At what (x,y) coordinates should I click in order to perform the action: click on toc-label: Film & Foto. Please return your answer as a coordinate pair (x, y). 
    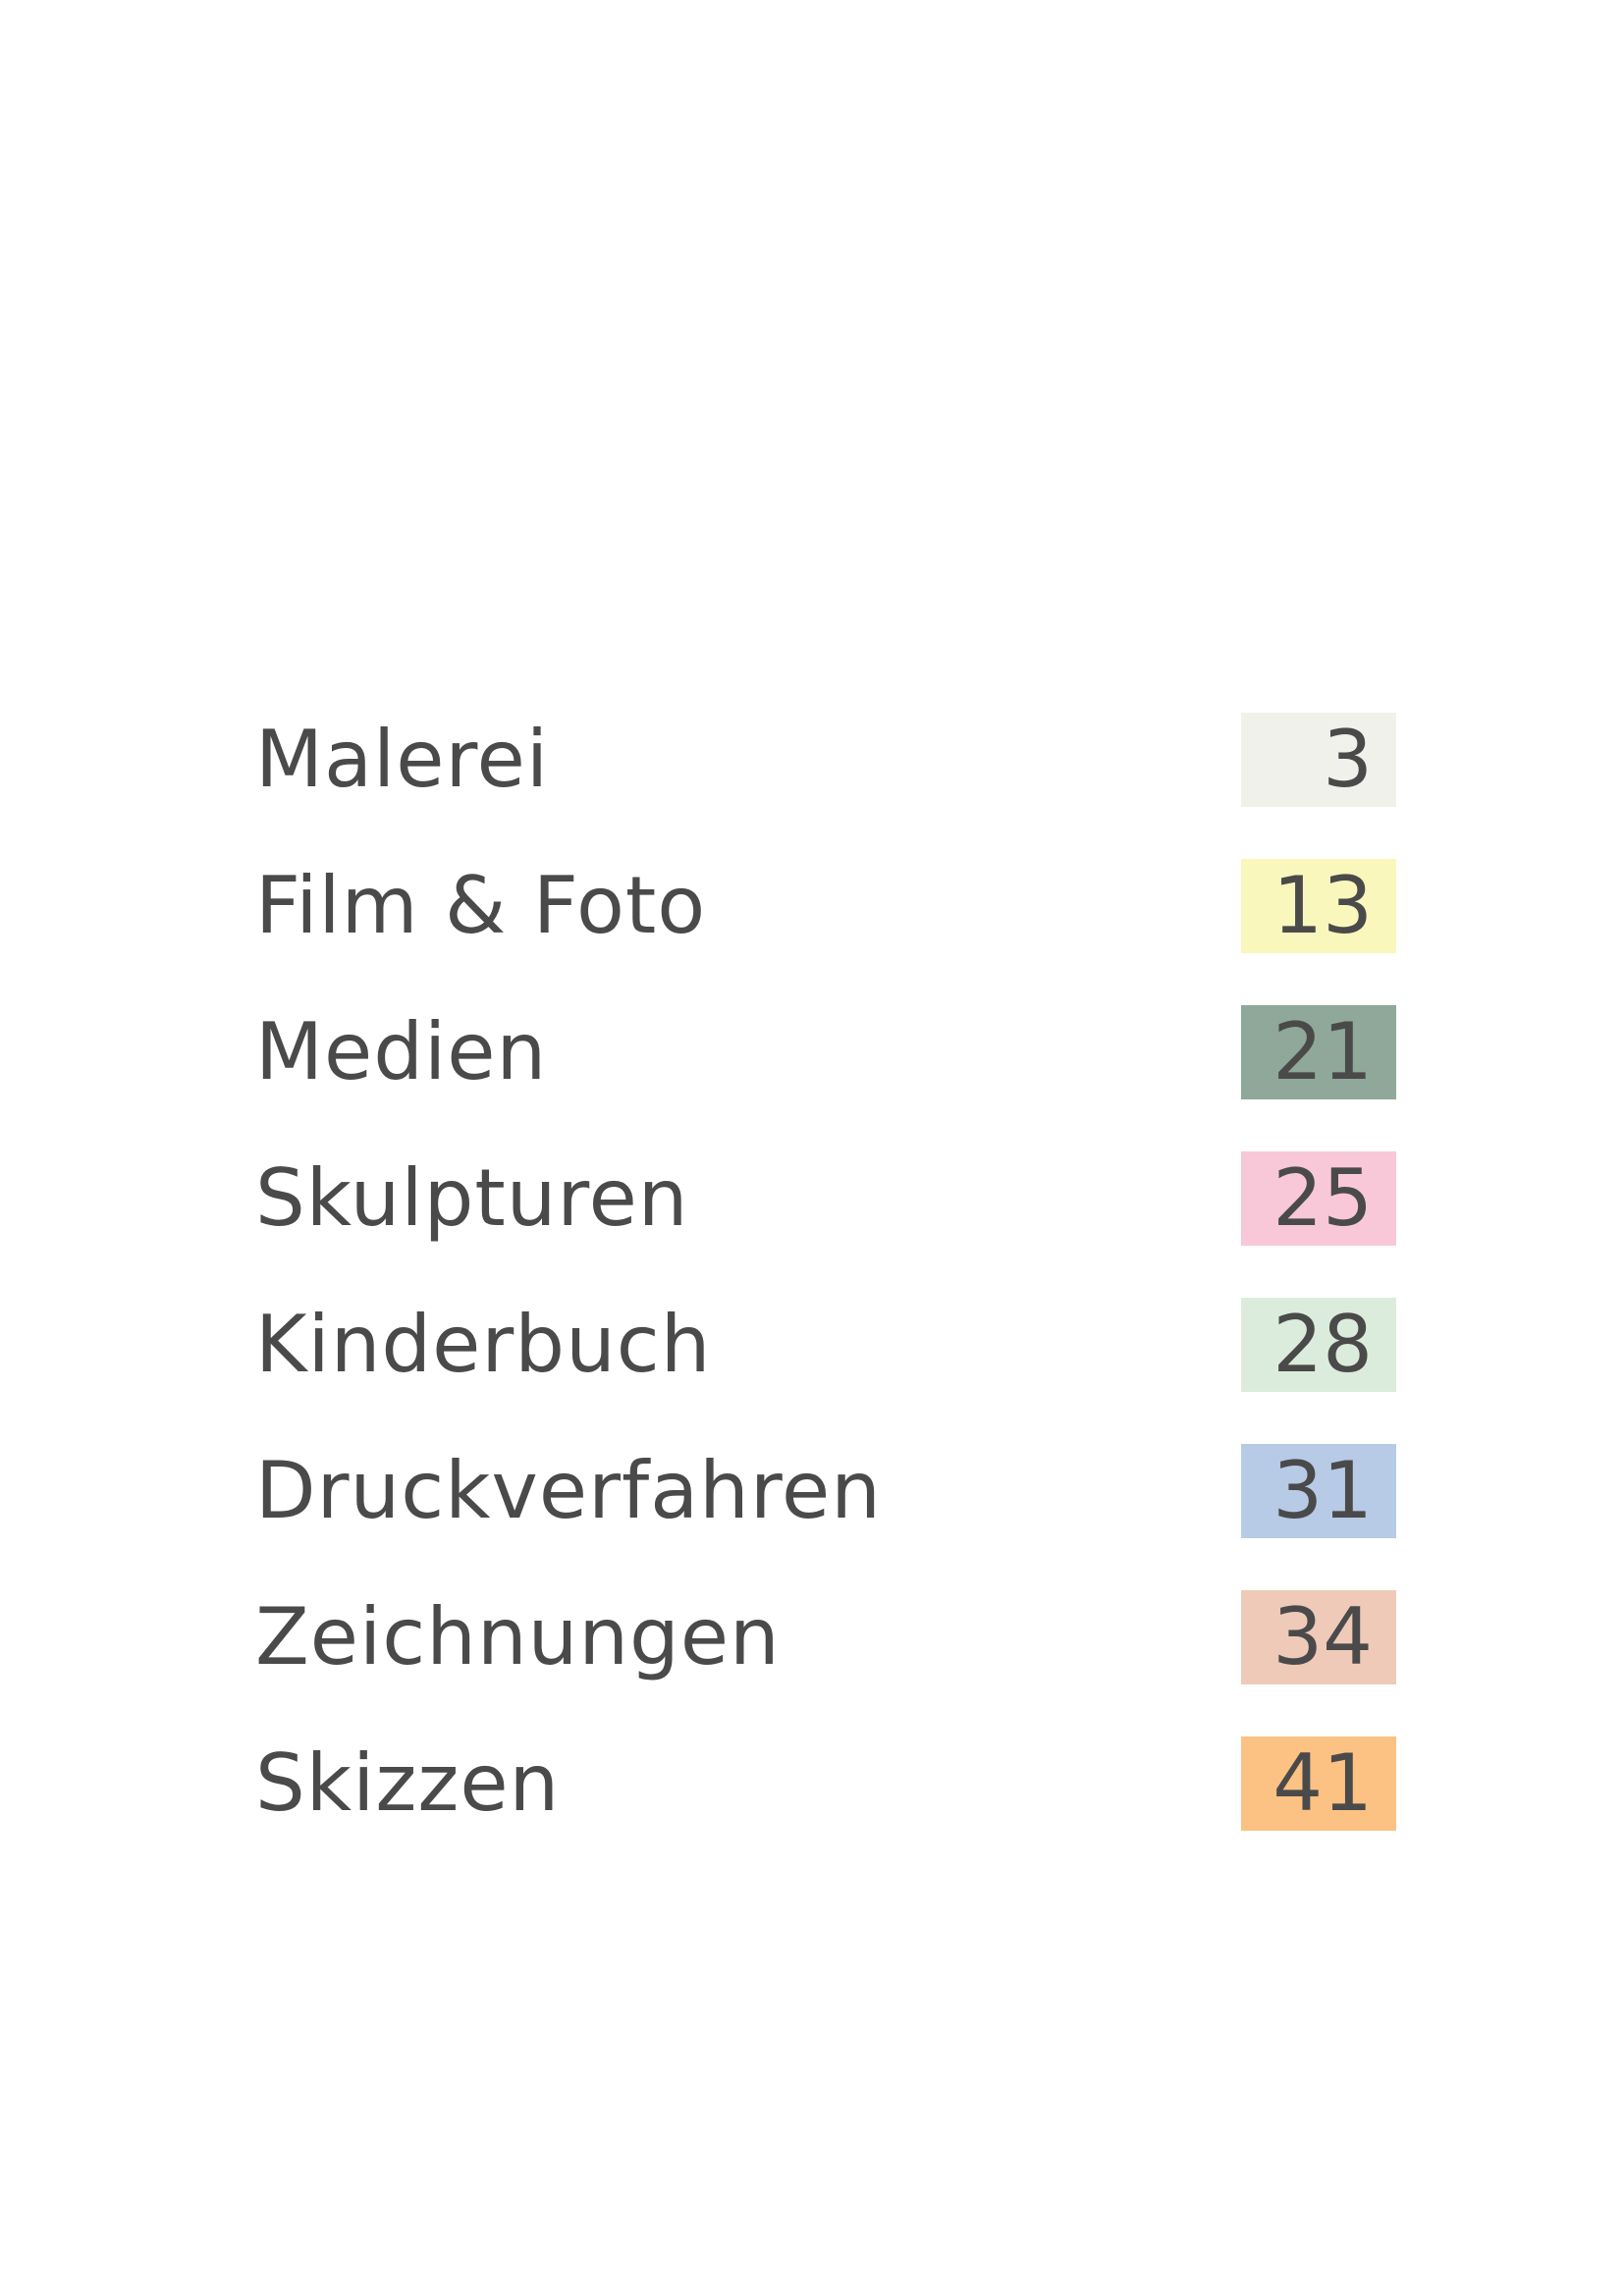
    Looking at the image, I should click on (481, 905).